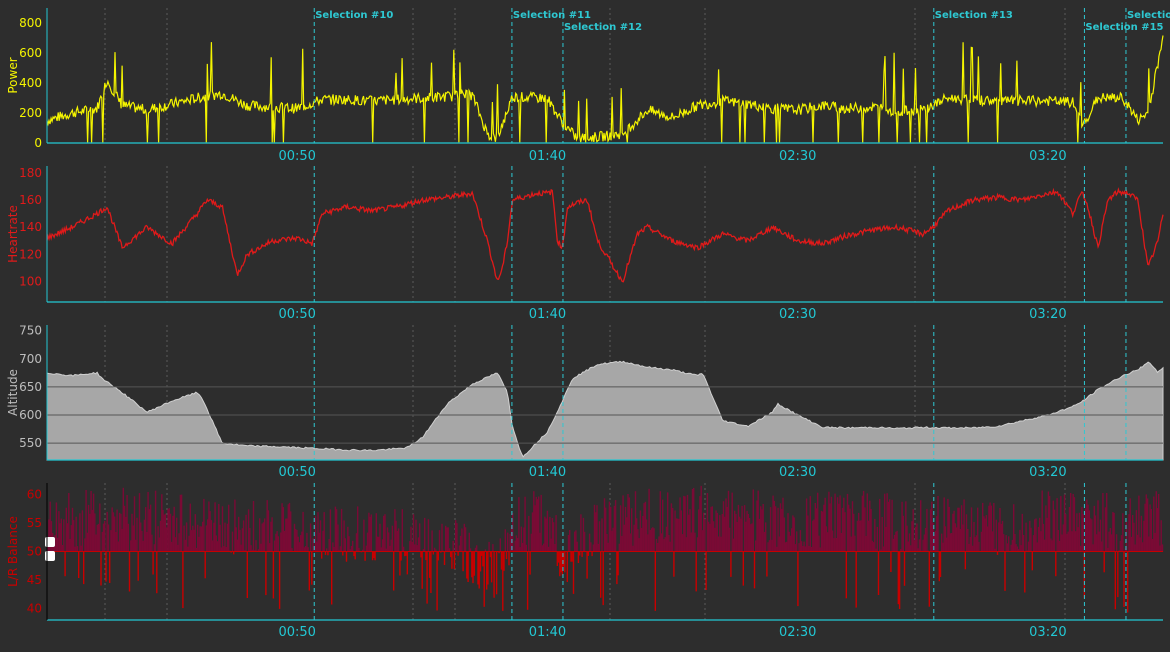 The height and width of the screenshot is (652, 1170). What do you see at coordinates (547, 156) in the screenshot?
I see `power-xtick-label: 01:40` at bounding box center [547, 156].